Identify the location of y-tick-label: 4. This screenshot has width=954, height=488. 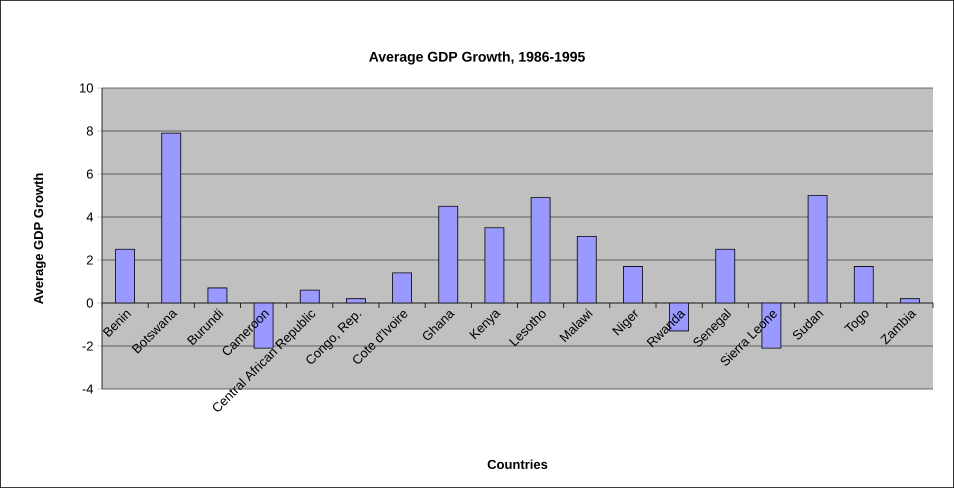
(90, 217).